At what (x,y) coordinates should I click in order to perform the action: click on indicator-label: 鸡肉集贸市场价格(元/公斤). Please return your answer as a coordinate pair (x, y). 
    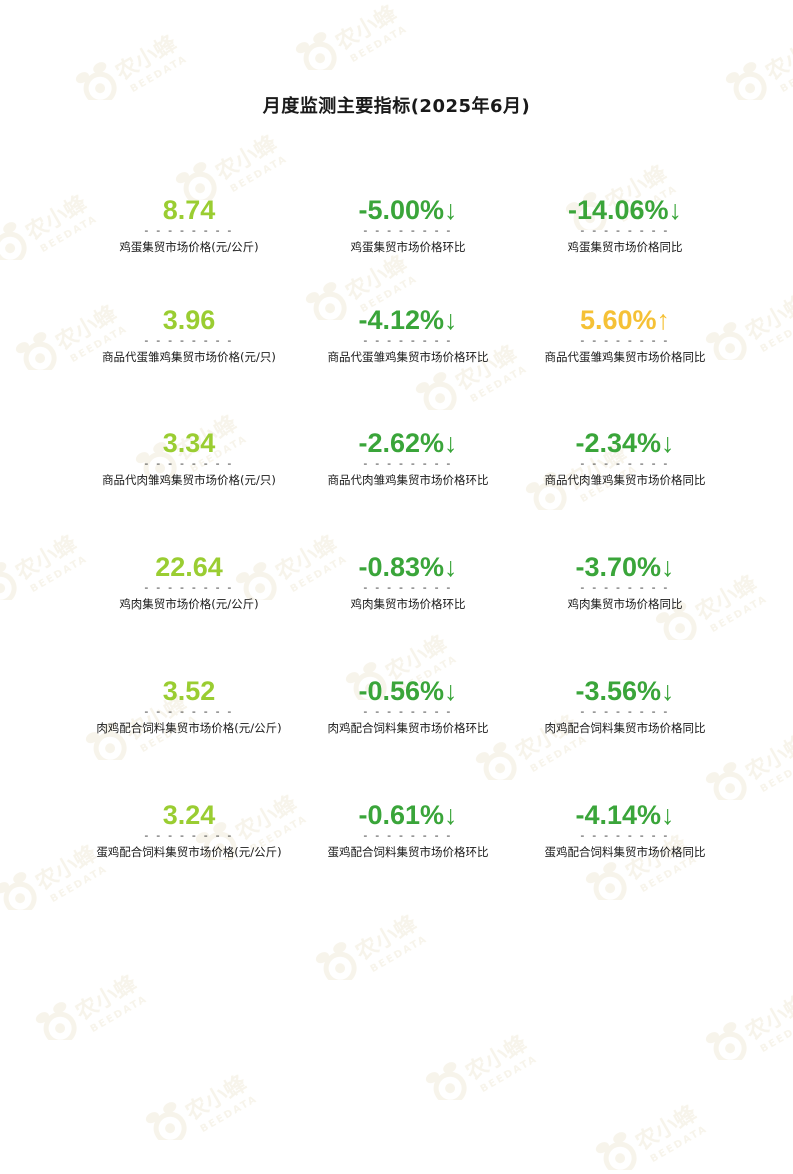
    Looking at the image, I should click on (189, 604).